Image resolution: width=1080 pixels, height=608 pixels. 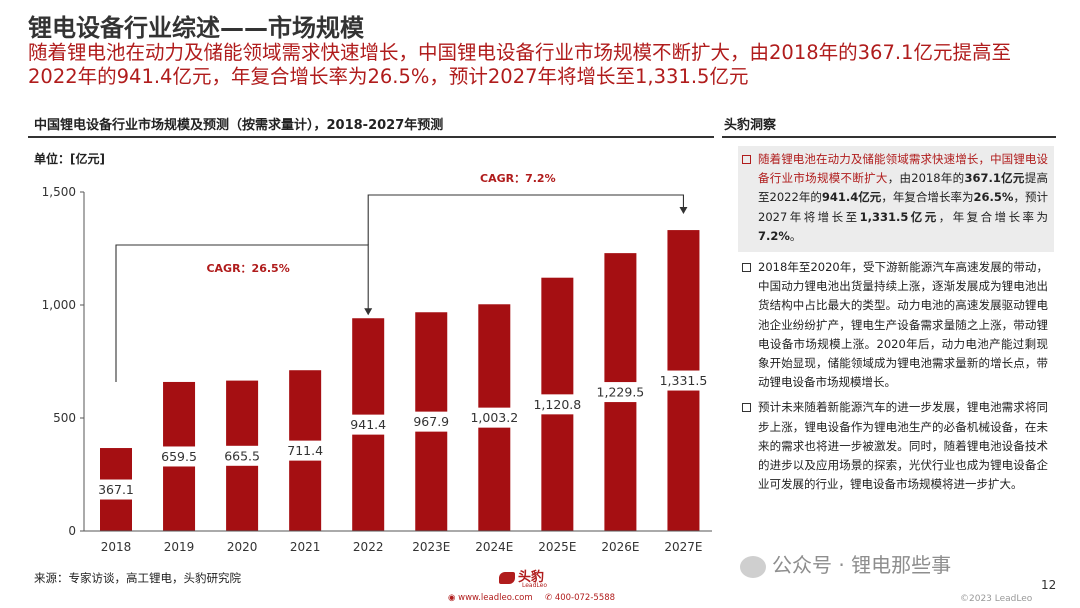 I want to click on data-label: 659.5, so click(x=179, y=456).